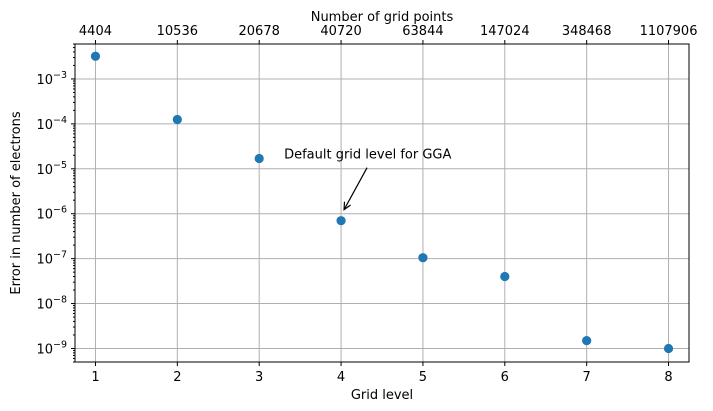 The image size is (713, 411). I want to click on annotation-arrowhead, so click(347, 206).